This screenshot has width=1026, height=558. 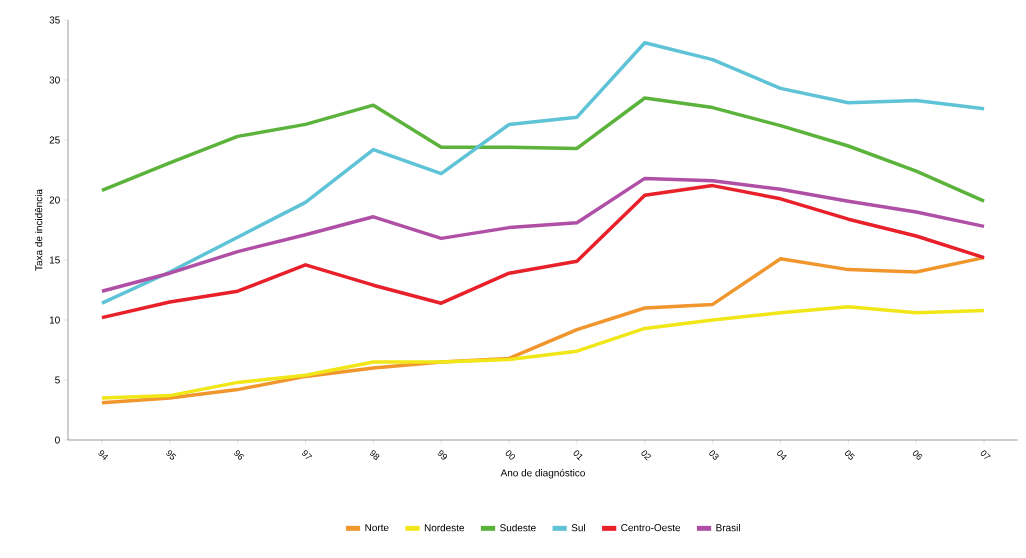 I want to click on y-axis-title: Taxa de incidência, so click(x=38, y=230).